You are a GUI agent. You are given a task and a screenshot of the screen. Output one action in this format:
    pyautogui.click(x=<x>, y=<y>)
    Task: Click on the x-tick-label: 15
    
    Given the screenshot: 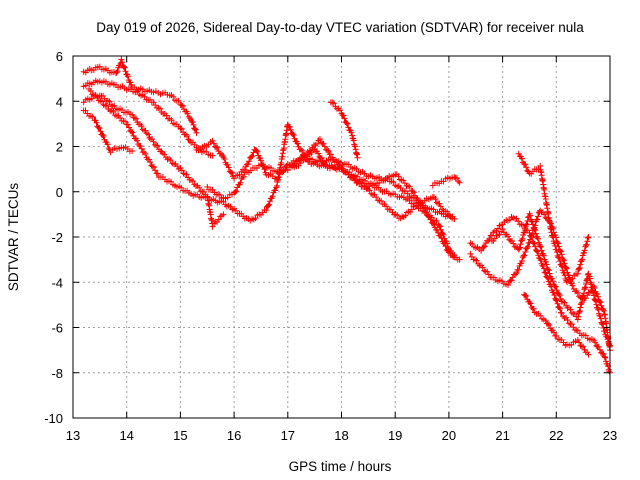 What is the action you would take?
    pyautogui.click(x=180, y=435)
    